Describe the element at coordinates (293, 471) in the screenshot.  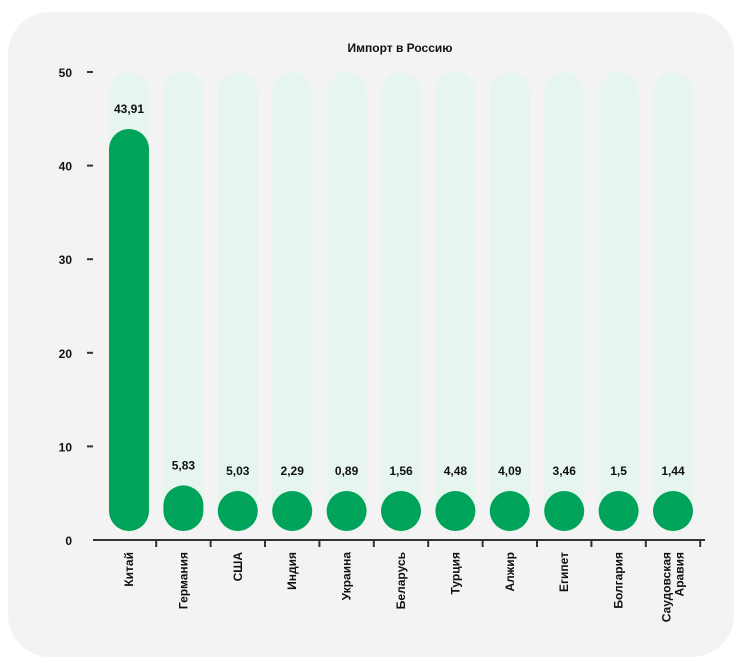
I see `value-label: 2,29` at that location.